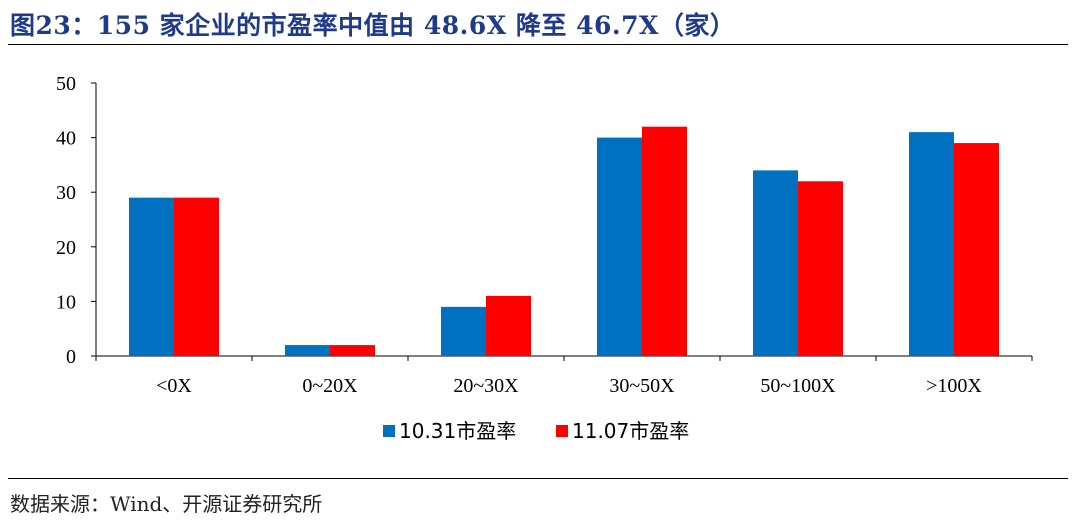 The image size is (1080, 524). What do you see at coordinates (174, 386) in the screenshot?
I see `x-tick-label: <0X` at bounding box center [174, 386].